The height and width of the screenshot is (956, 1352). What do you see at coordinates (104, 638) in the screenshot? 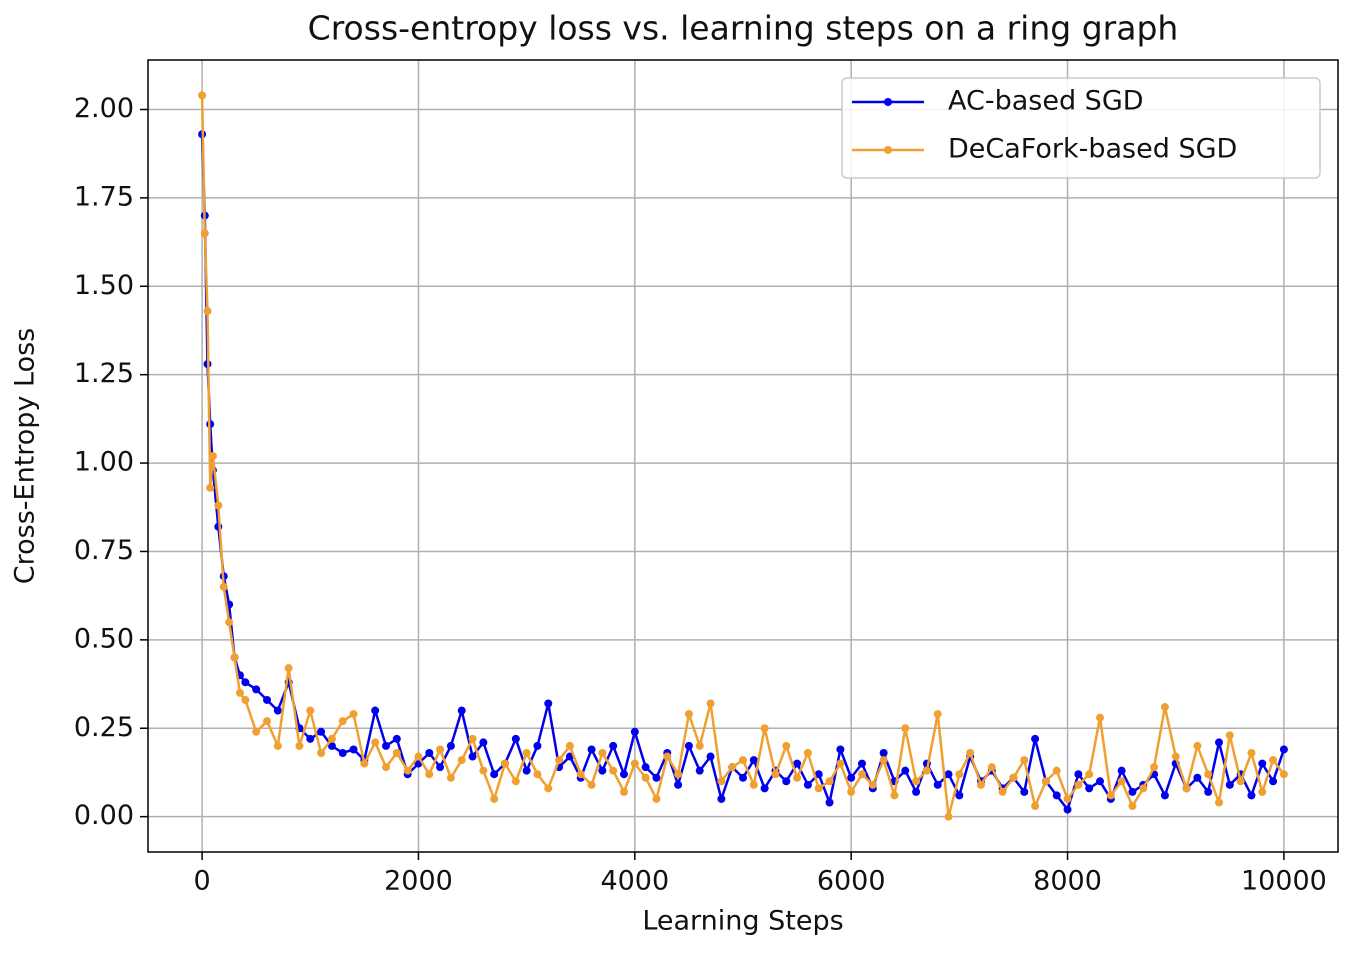
I see `y-tick-label: 0.50` at bounding box center [104, 638].